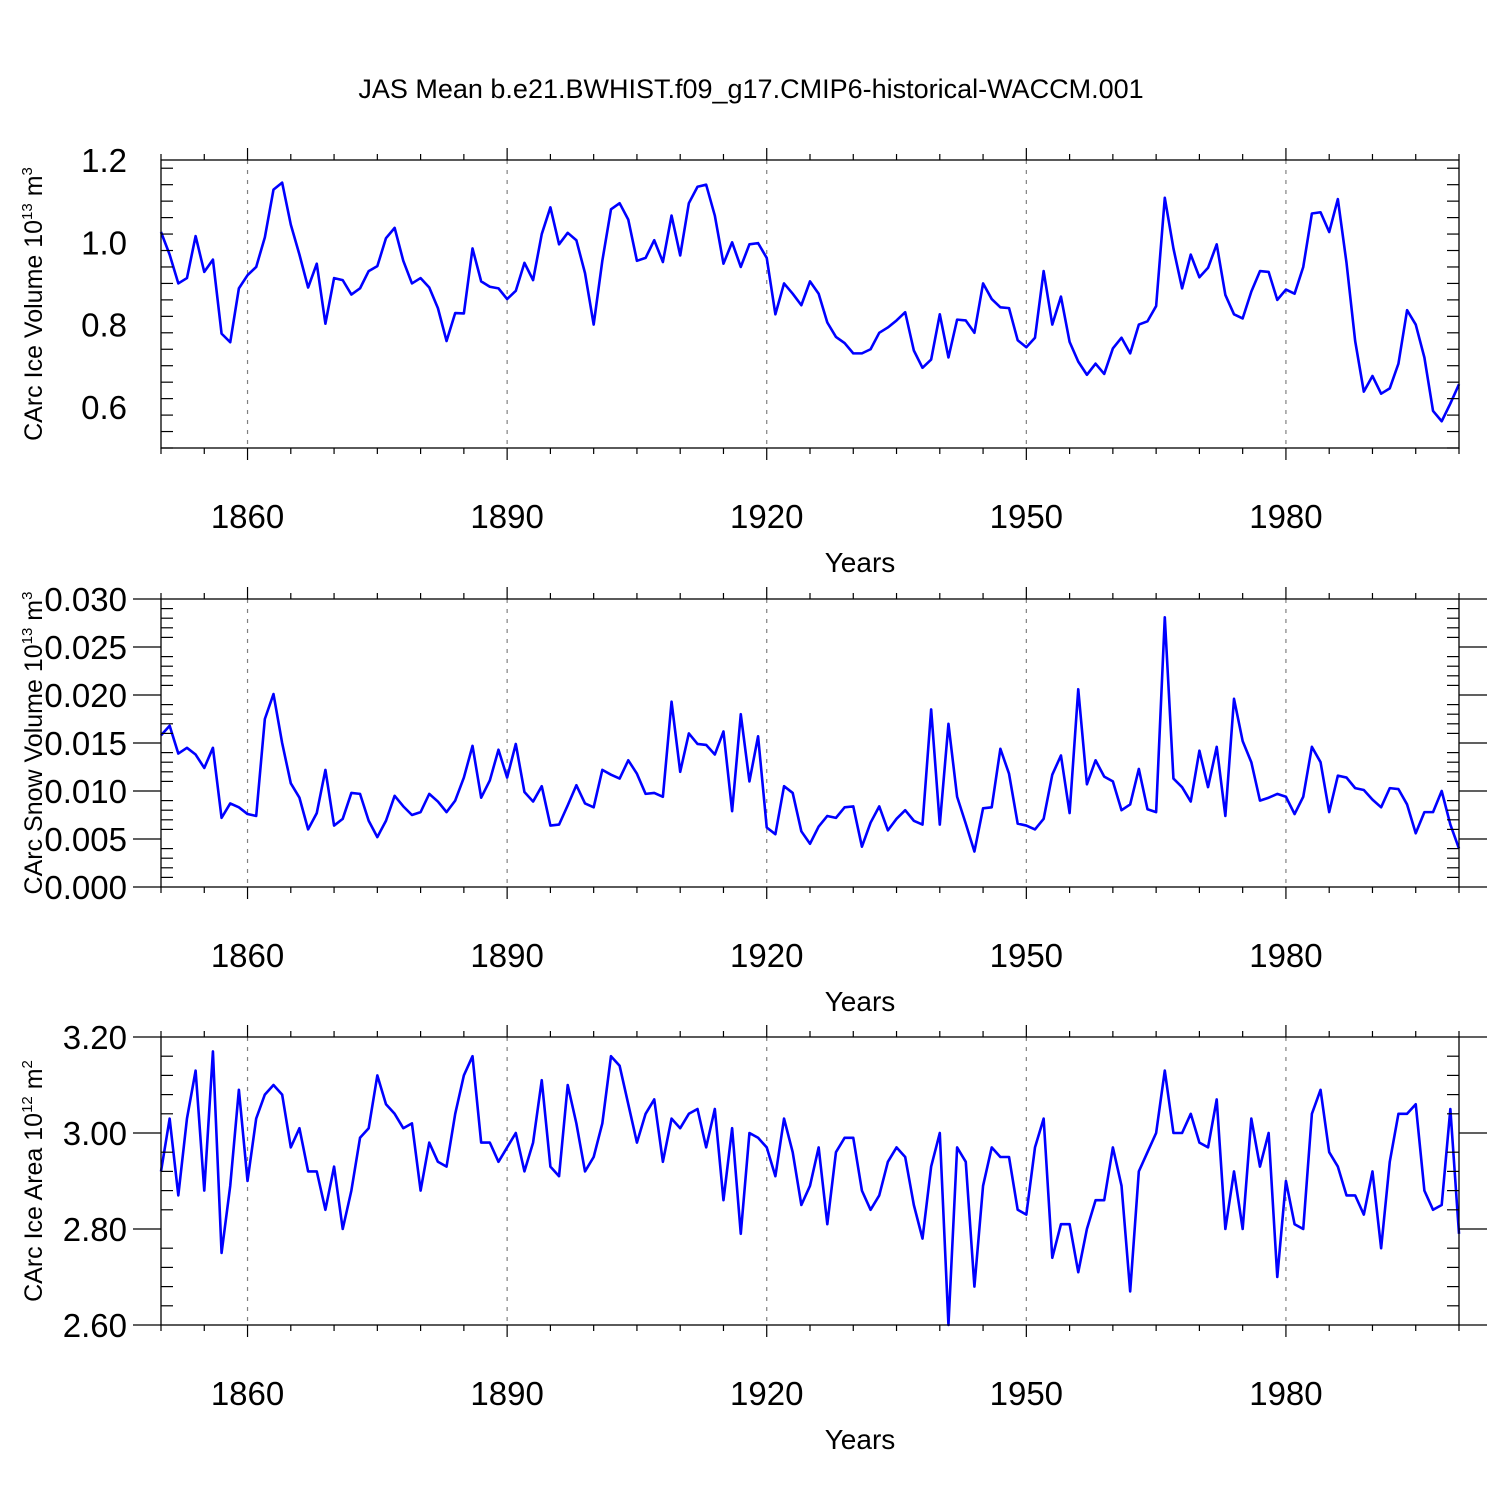 The width and height of the screenshot is (1500, 1505). Describe the element at coordinates (34, 1207) in the screenshot. I see `y-axis-label-text: CArc Ice Area 10` at that location.